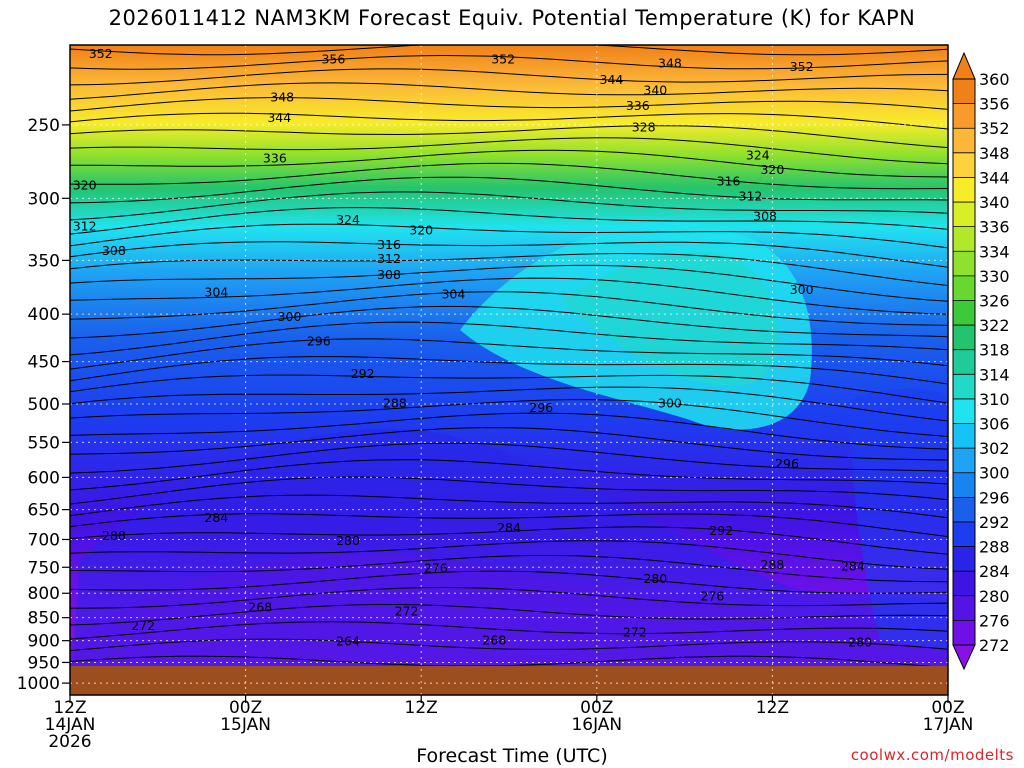 The height and width of the screenshot is (768, 1024). What do you see at coordinates (994, 522) in the screenshot?
I see `colorbar-label: 292` at bounding box center [994, 522].